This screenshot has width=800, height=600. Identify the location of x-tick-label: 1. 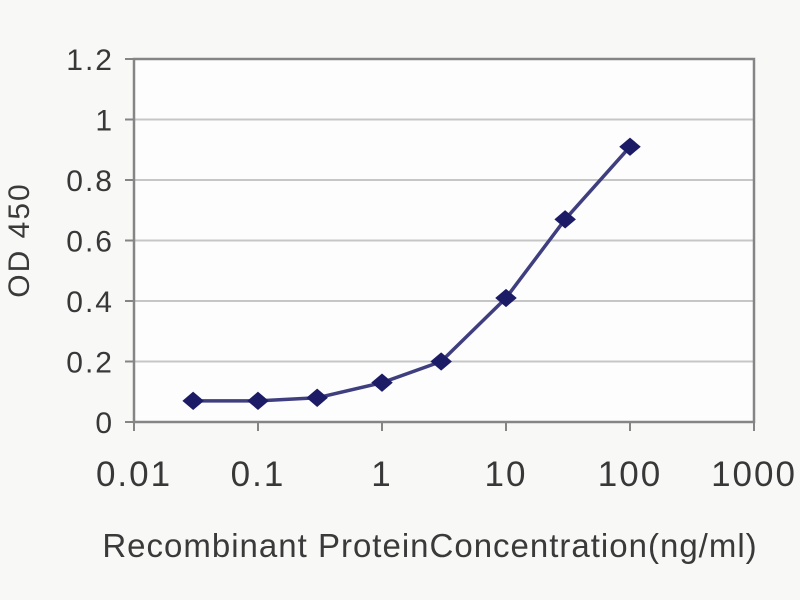
(381, 474).